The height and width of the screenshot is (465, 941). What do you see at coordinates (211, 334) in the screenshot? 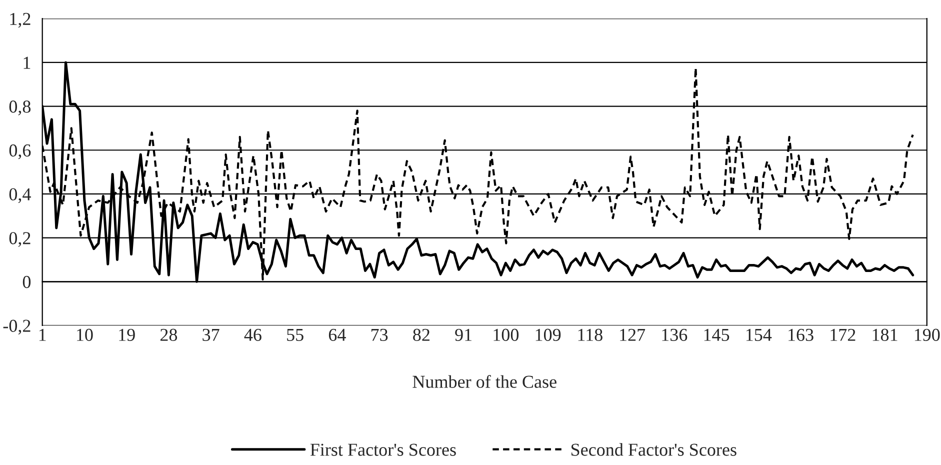
I see `x-tick-label: 37` at bounding box center [211, 334].